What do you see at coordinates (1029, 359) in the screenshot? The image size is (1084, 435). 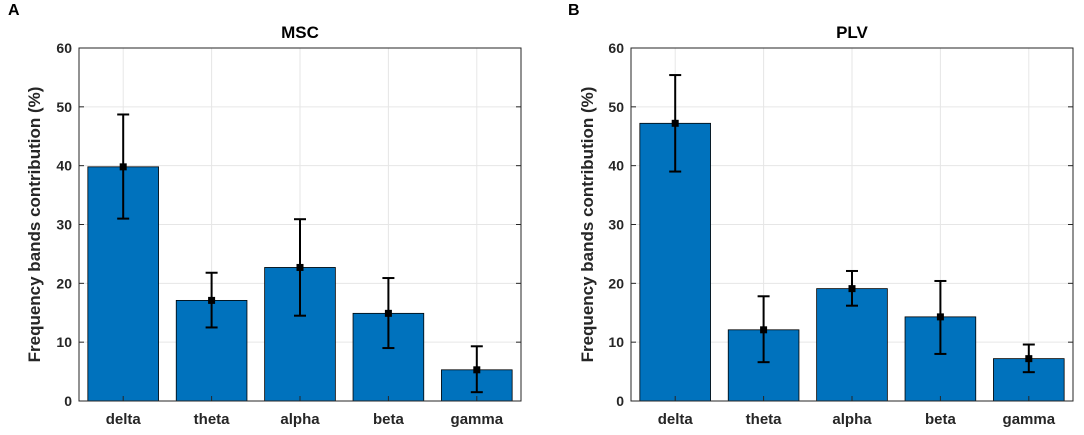 I see `chart2-mean-marker-gamma` at bounding box center [1029, 359].